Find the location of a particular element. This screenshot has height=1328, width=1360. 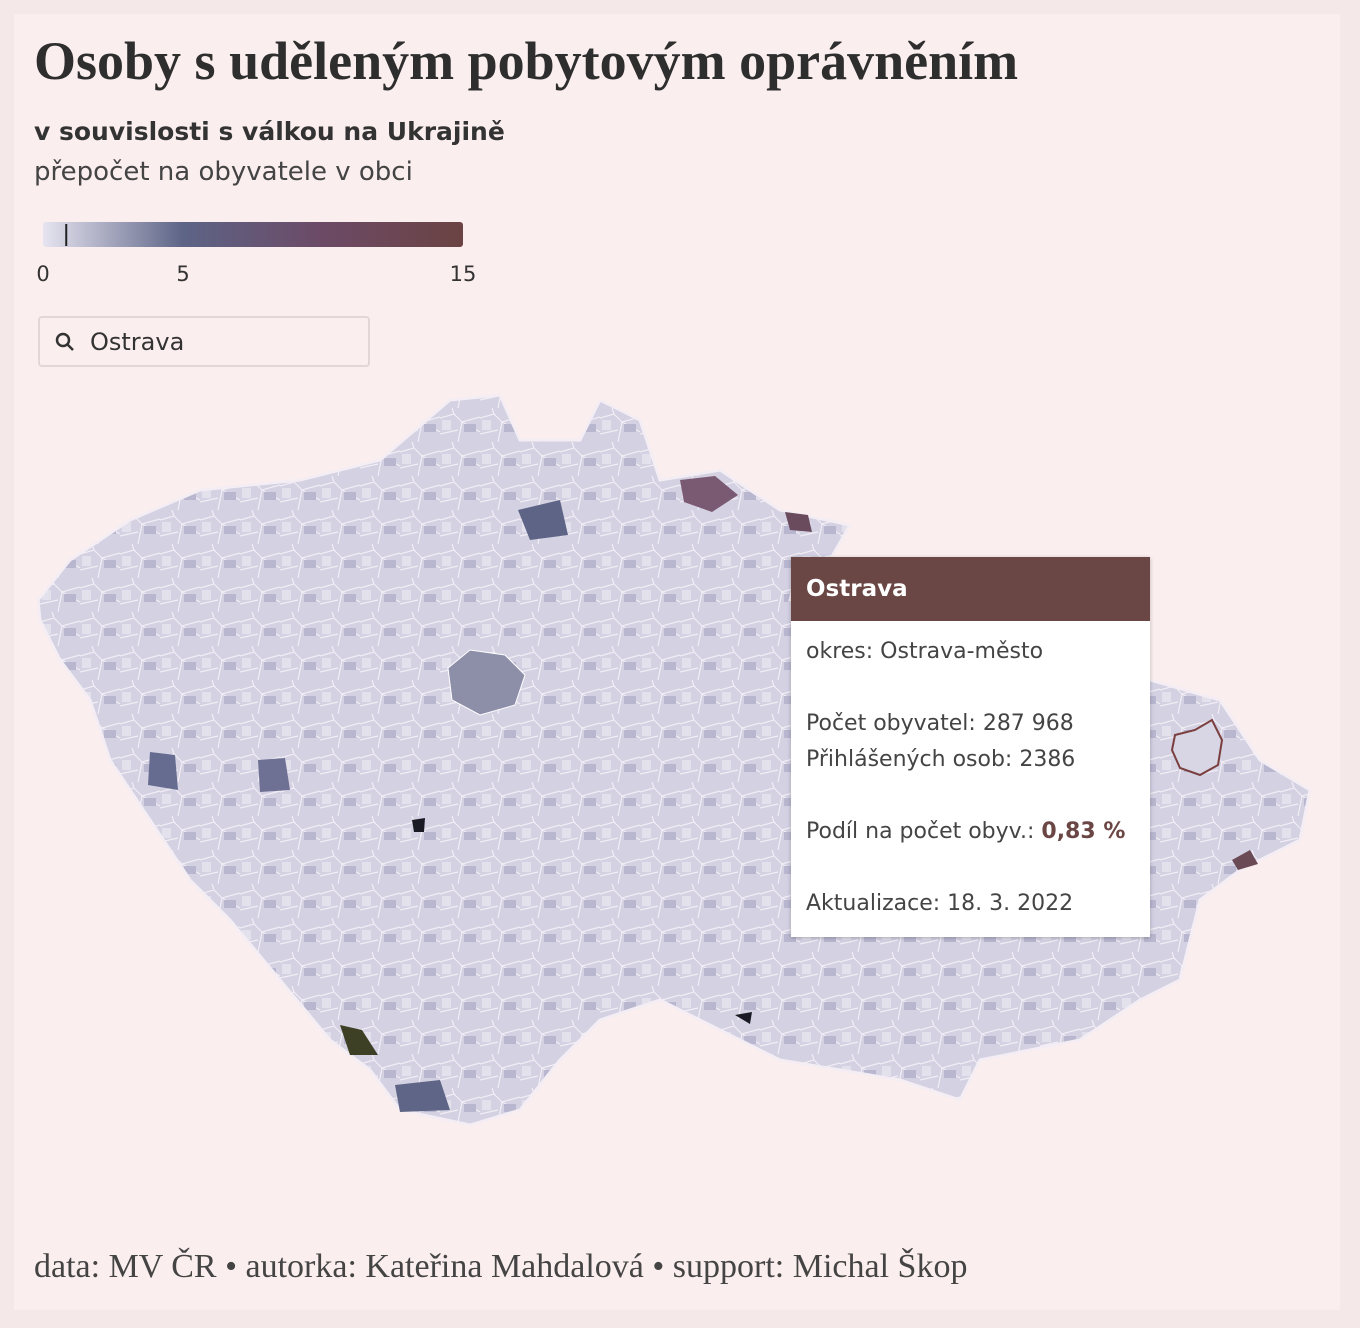

legend-bar is located at coordinates (253, 234).